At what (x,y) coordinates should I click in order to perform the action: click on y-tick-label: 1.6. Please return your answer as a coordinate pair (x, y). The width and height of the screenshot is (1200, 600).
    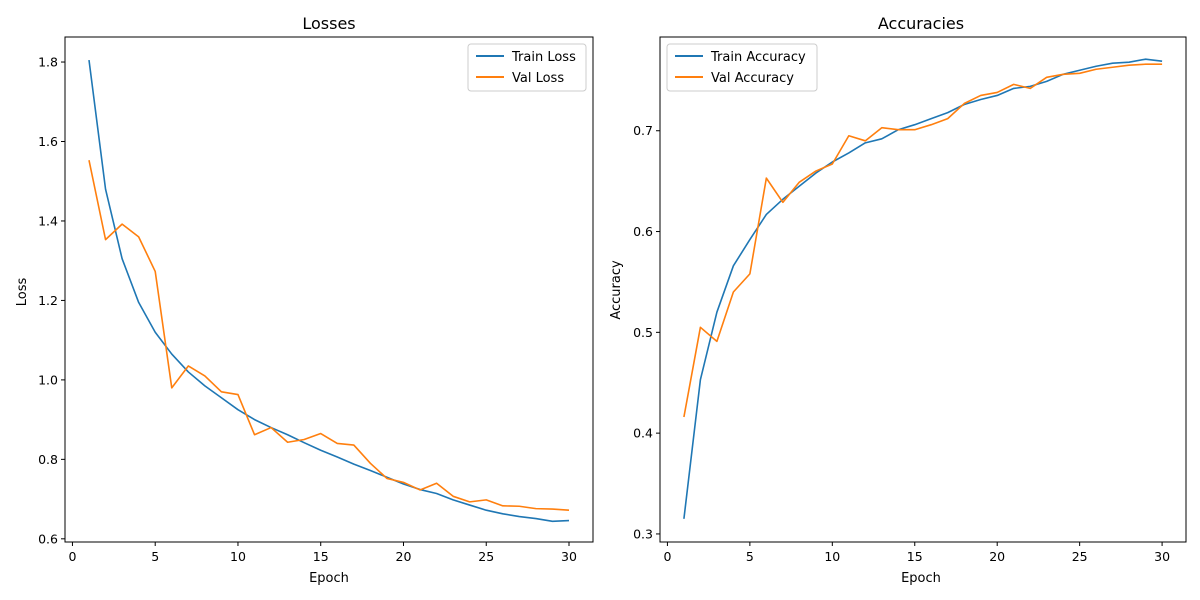
    Looking at the image, I should click on (48, 141).